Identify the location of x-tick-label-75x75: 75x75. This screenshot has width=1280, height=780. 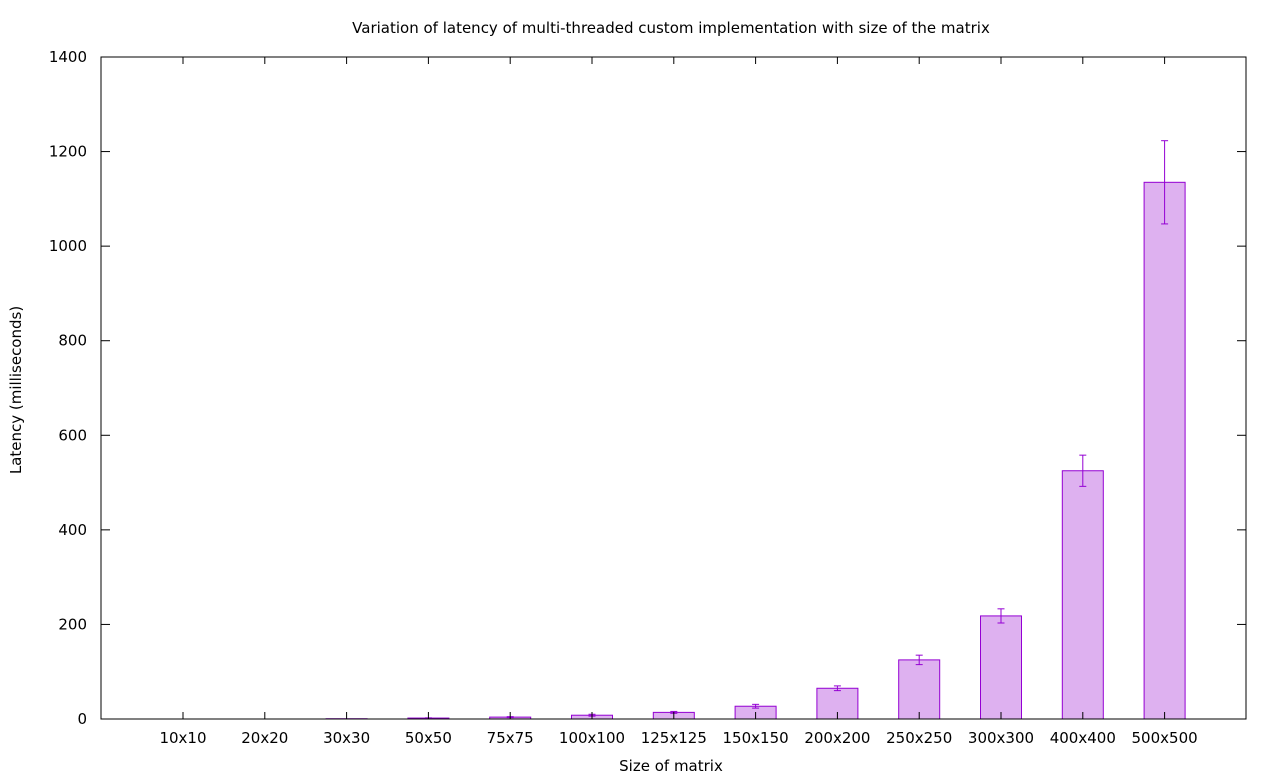
(510, 738).